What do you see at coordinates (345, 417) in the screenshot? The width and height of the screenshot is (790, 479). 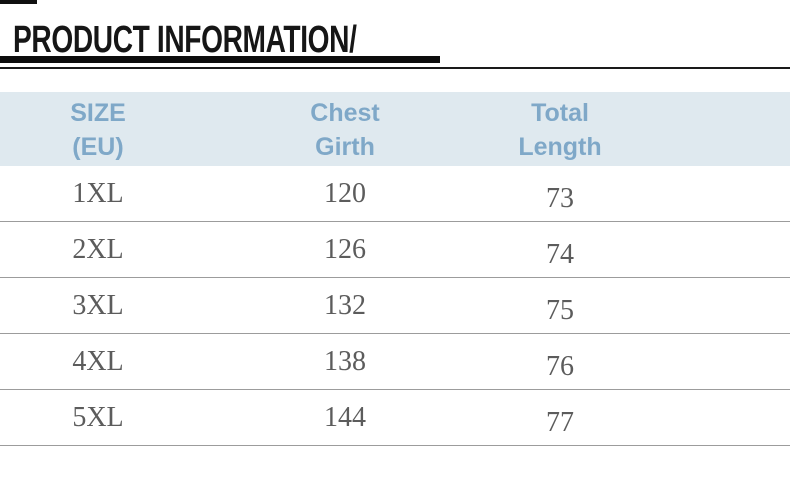 I see `chest-girth-value: 144` at bounding box center [345, 417].